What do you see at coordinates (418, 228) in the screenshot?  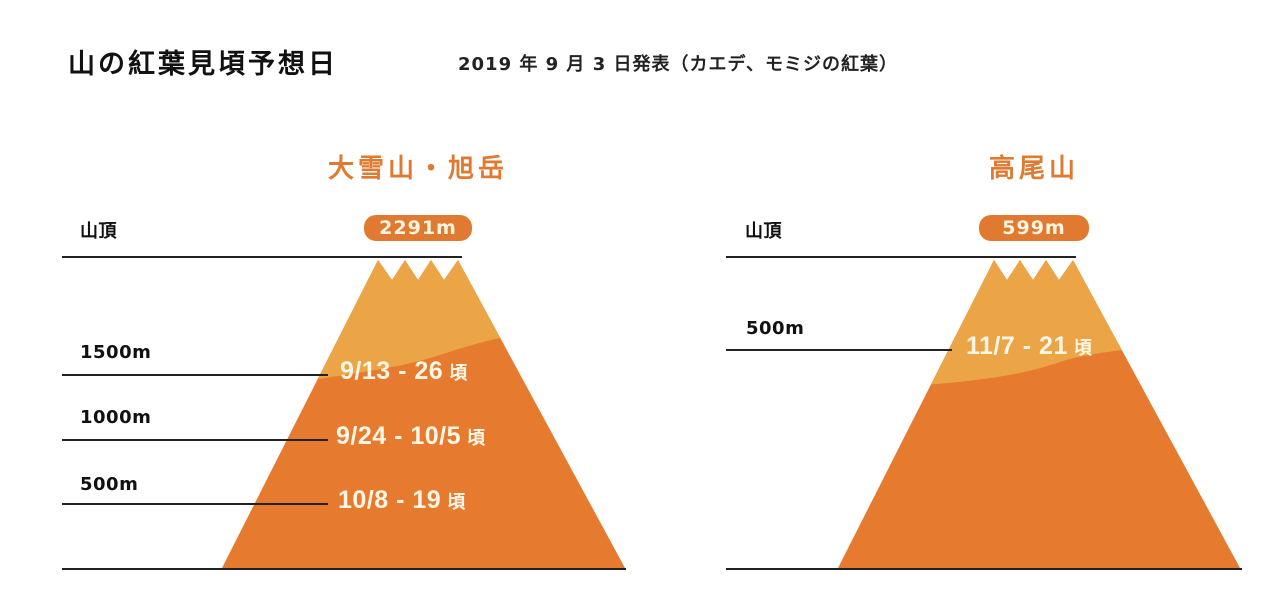 I see `summit-elevation-badge: 2291m` at bounding box center [418, 228].